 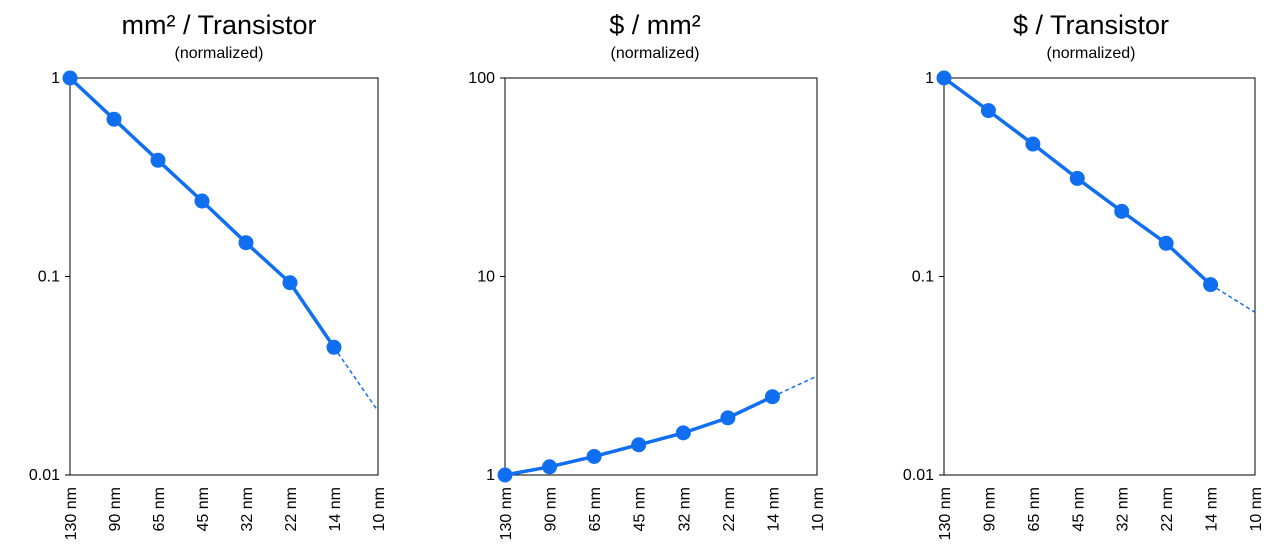 I want to click on chart-title: $ / mm², so click(x=655, y=25).